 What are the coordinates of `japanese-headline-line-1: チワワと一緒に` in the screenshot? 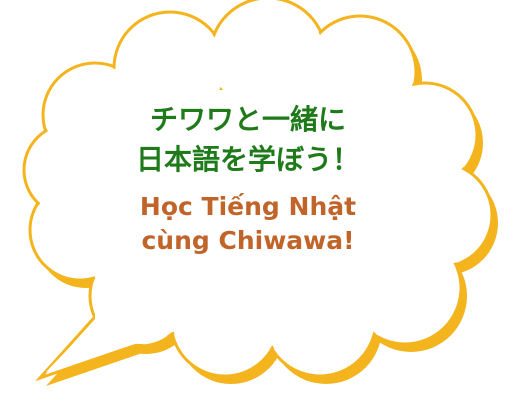 It's located at (247, 119).